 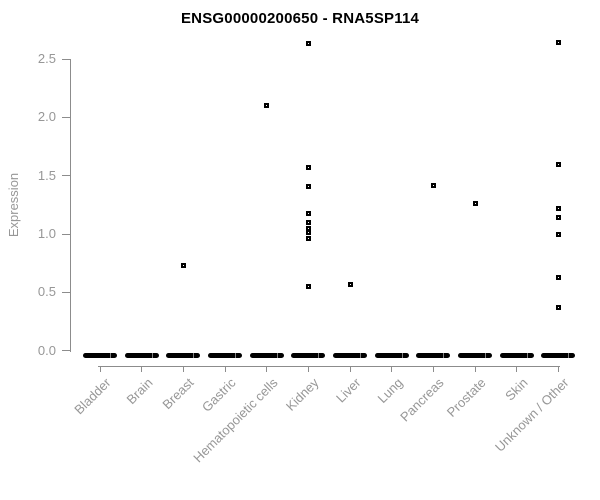 What do you see at coordinates (46, 175) in the screenshot?
I see `y-tick-label: 1.5` at bounding box center [46, 175].